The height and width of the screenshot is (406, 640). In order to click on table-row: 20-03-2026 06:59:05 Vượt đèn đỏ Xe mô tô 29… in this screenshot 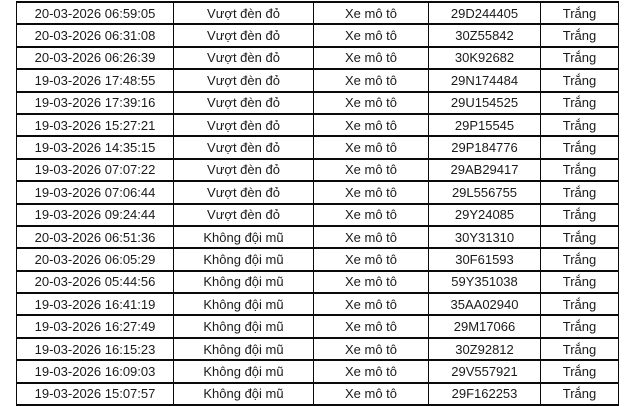, I will do `click(317, 13)`.